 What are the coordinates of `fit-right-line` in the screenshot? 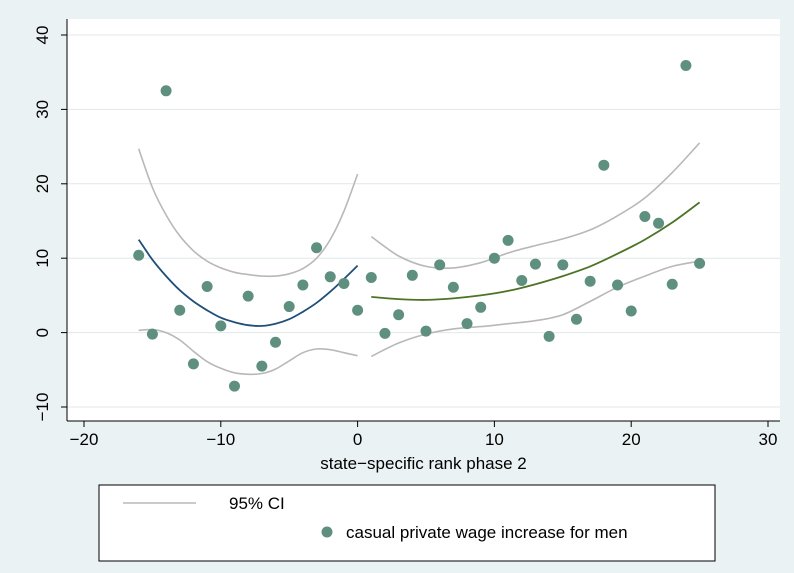 It's located at (536, 251).